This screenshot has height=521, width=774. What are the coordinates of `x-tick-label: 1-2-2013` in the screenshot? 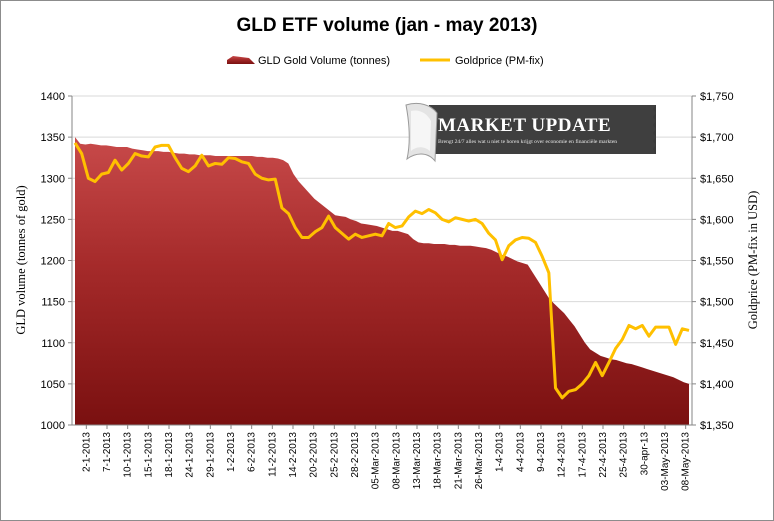 It's located at (231, 452).